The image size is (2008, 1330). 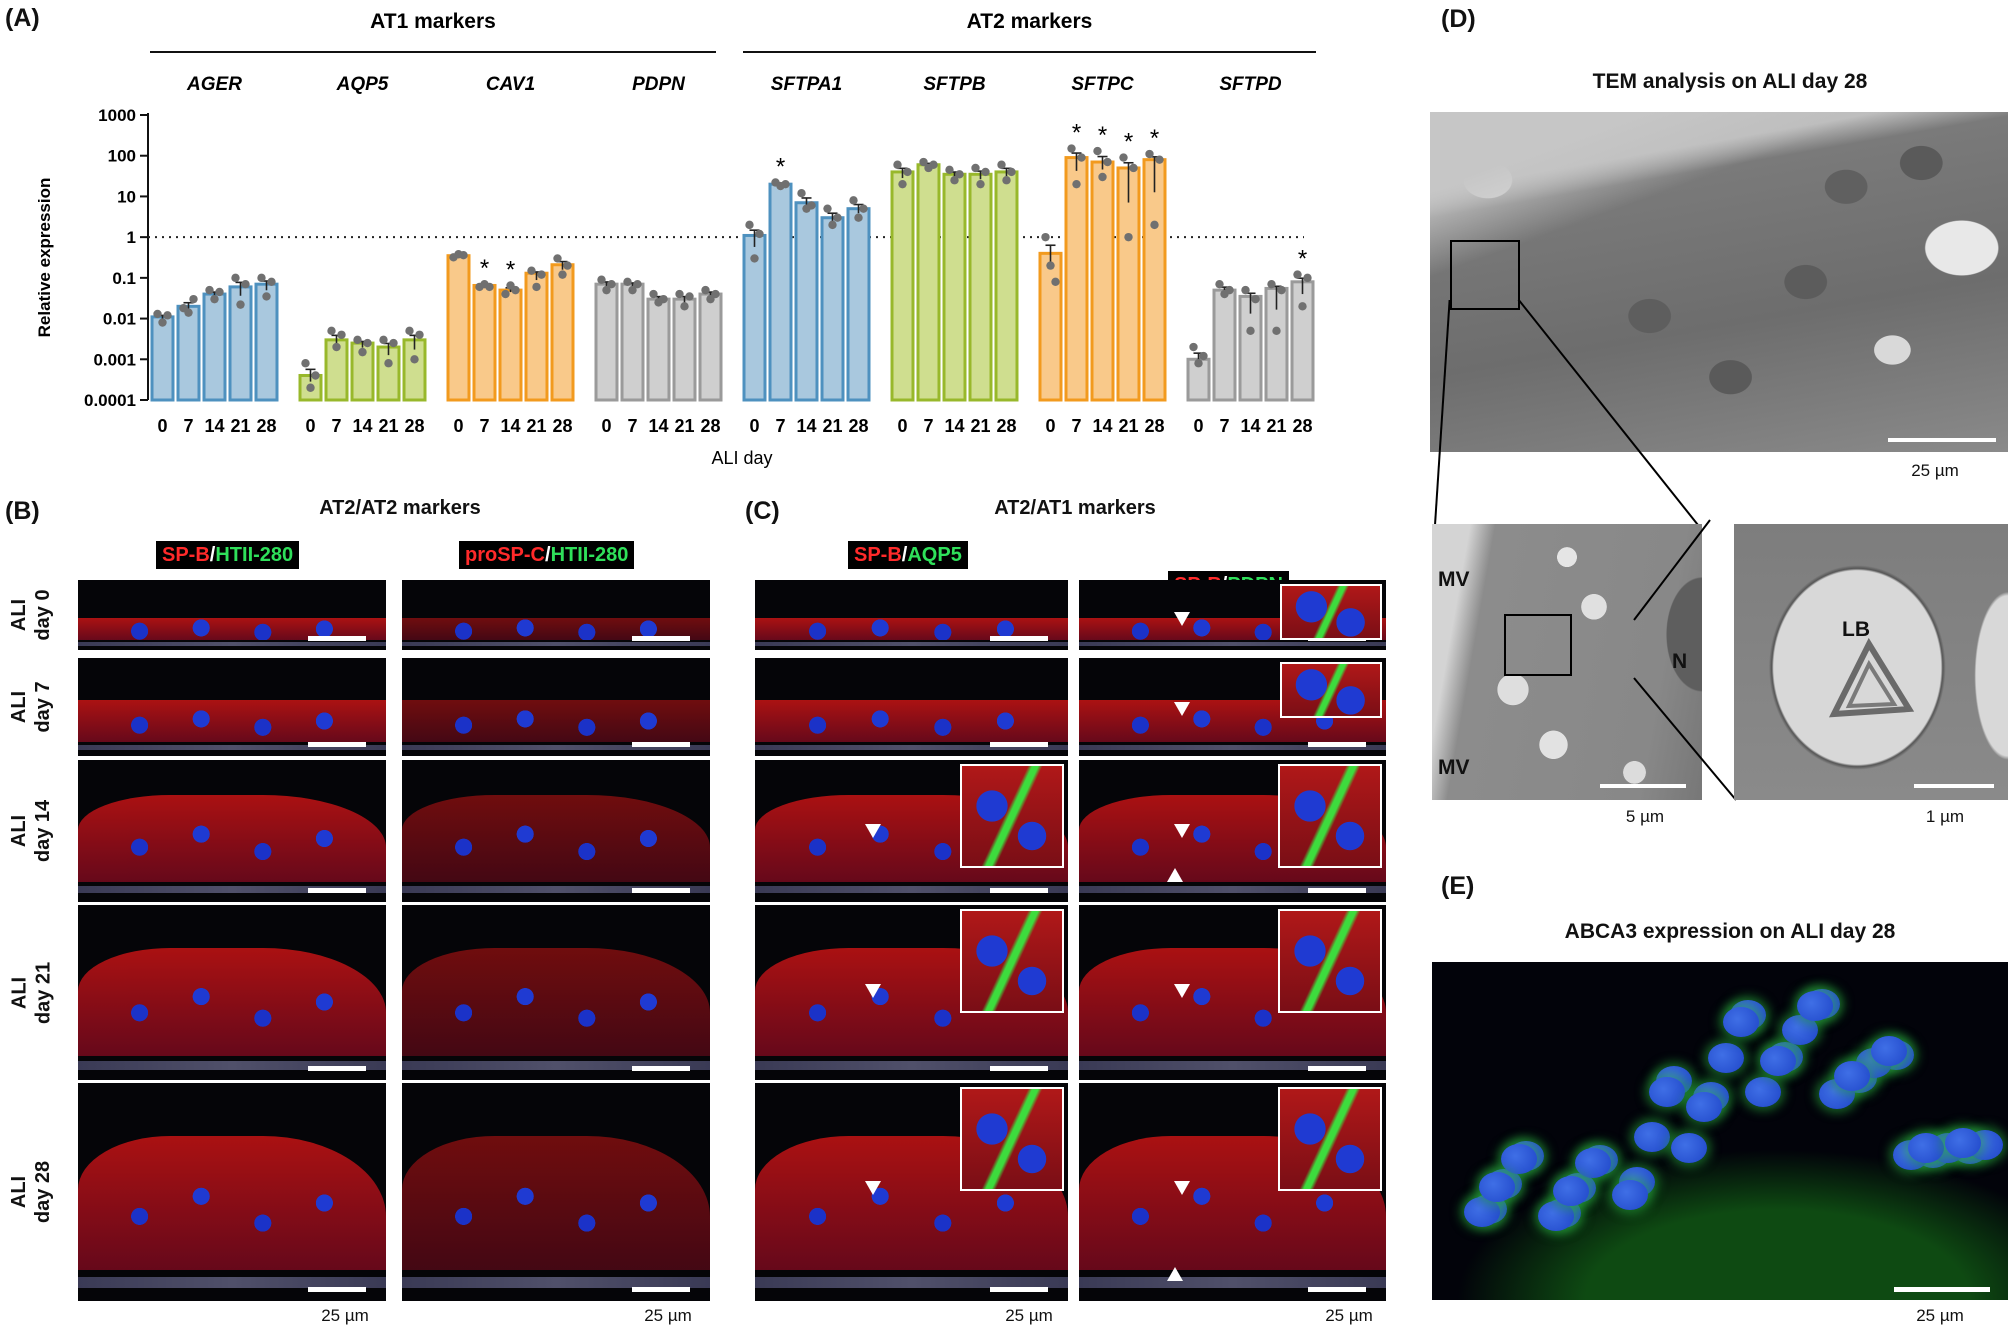 I want to click on gene-label-sftpd: SFTPD, so click(x=1250, y=84).